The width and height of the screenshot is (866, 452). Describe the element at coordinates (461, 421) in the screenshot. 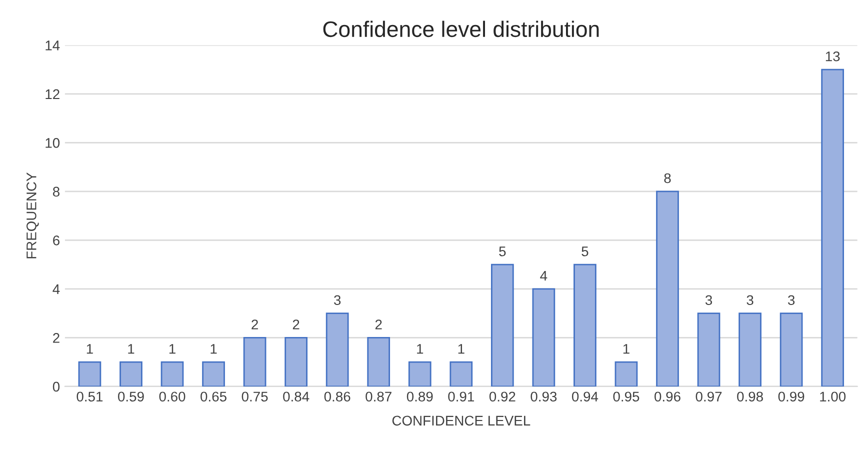

I see `x-axis-title: CONFIDENCE LEVEL` at that location.